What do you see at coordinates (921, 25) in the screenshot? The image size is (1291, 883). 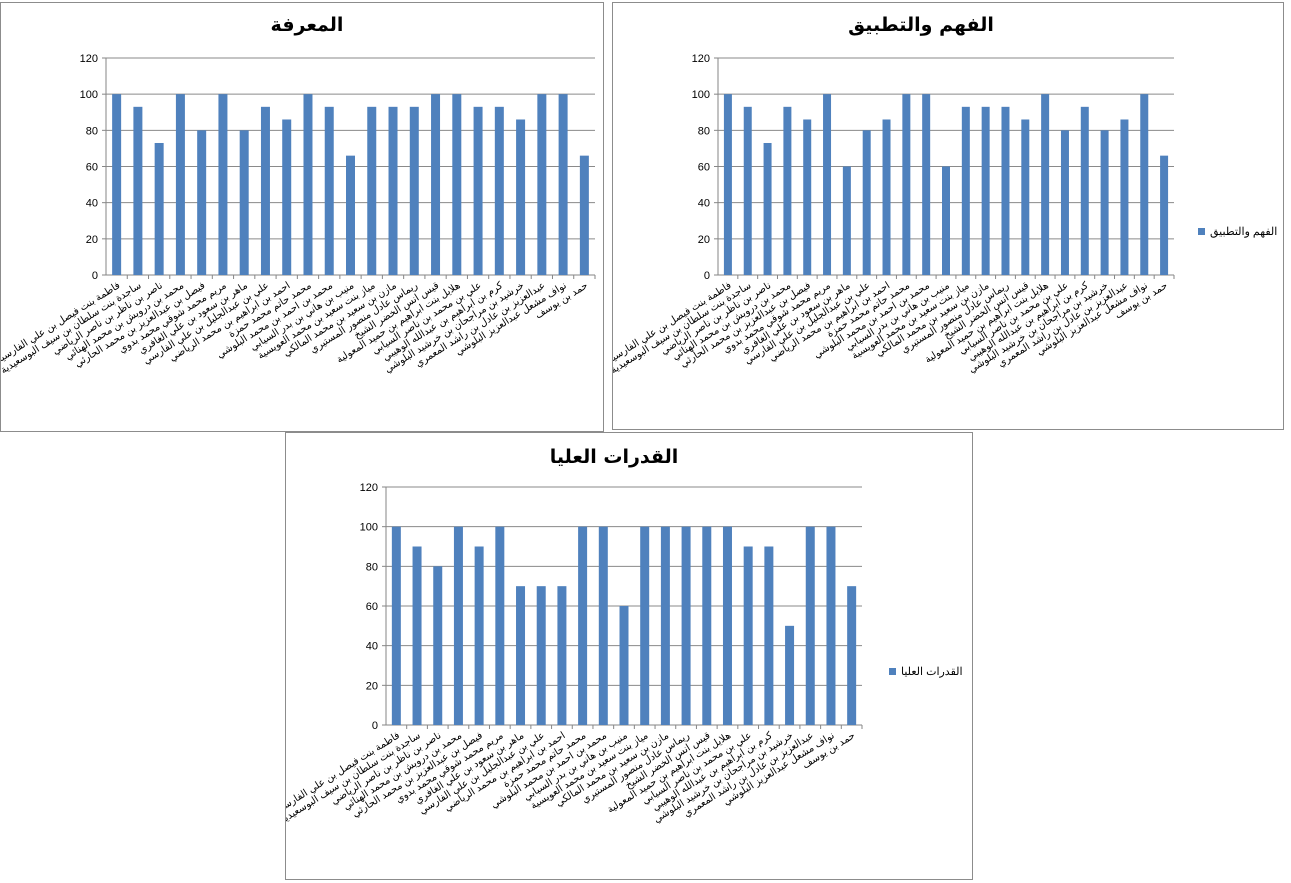 I see `chart-title: الفهم والتطبيق` at bounding box center [921, 25].